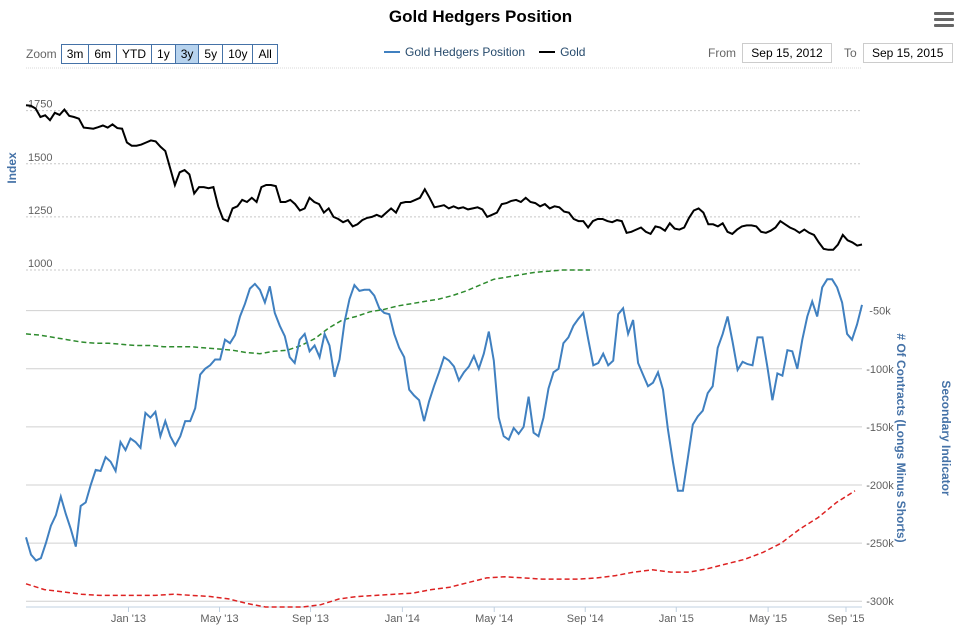 This screenshot has width=961, height=627. What do you see at coordinates (834, 53) in the screenshot?
I see `date-range: From Sep 15, 2012 To Sep 15, 2015` at bounding box center [834, 53].